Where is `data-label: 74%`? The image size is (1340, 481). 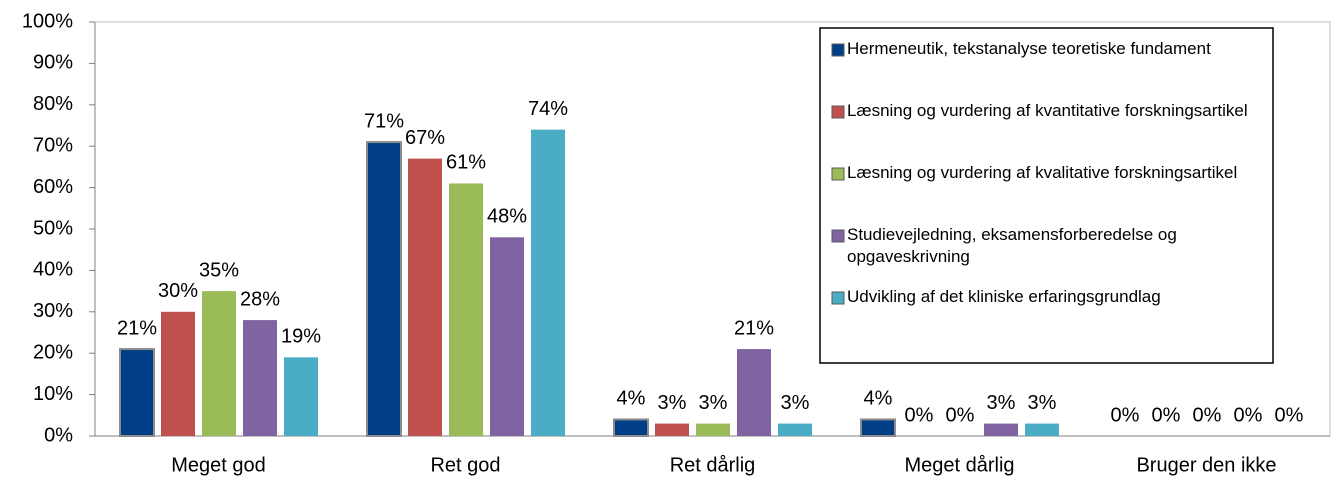
data-label: 74% is located at coordinates (548, 109).